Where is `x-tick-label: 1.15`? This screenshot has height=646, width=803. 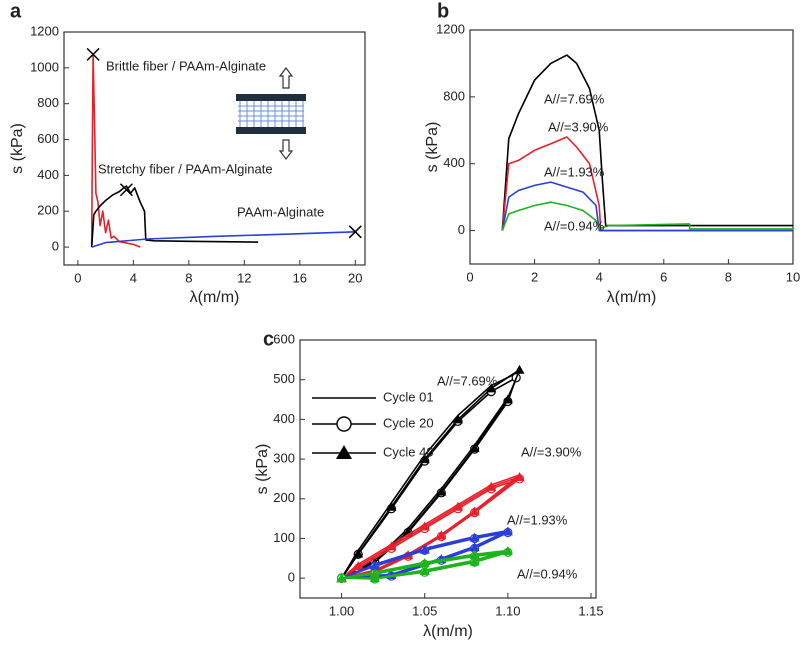 x-tick-label: 1.15 is located at coordinates (590, 610).